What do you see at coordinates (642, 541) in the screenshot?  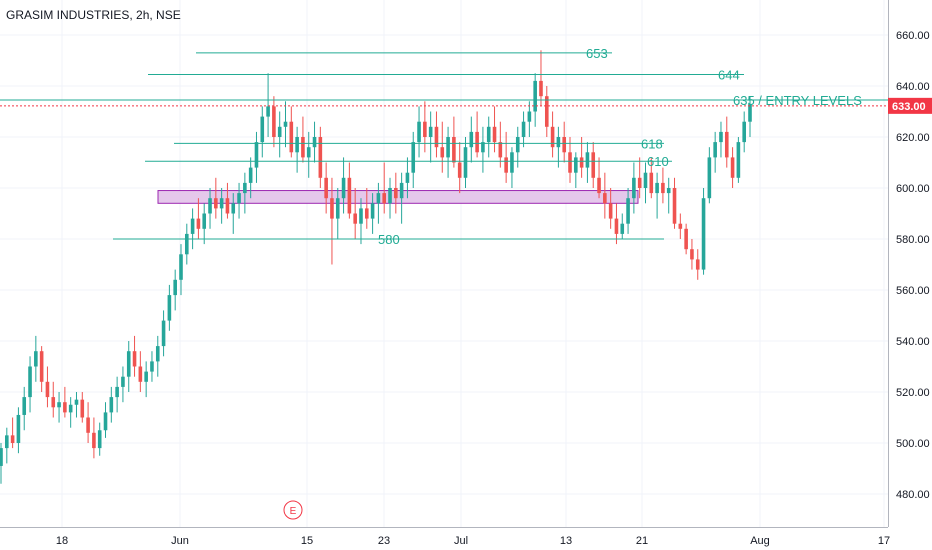 I see `x-tick-label: 21` at bounding box center [642, 541].